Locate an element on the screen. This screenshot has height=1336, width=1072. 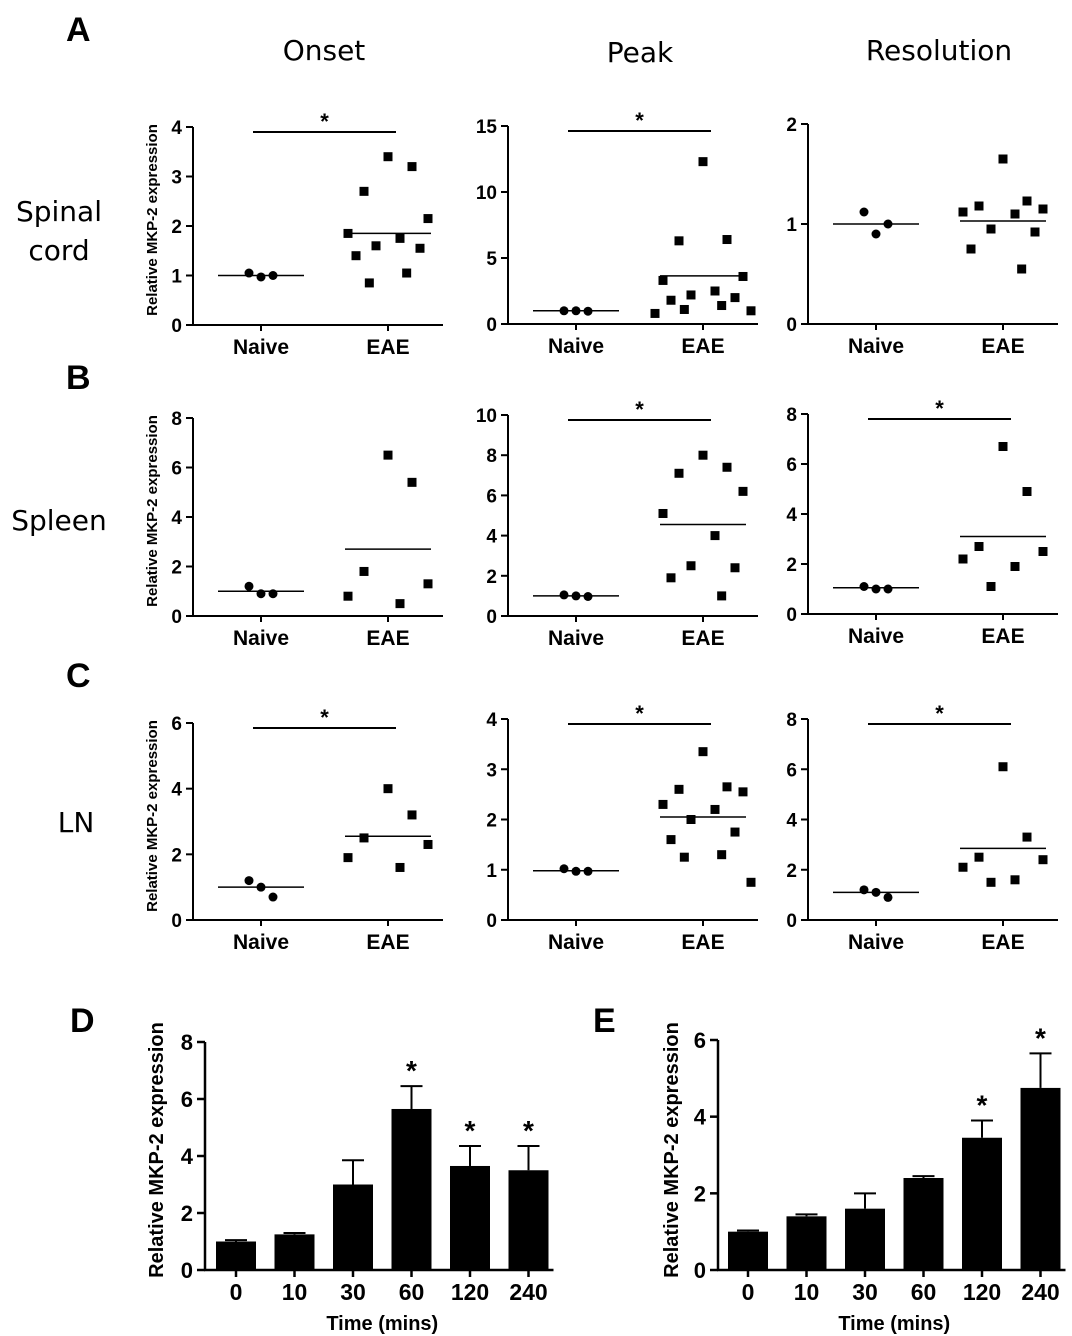
y-tick-label: 5 is located at coordinates (491, 259).